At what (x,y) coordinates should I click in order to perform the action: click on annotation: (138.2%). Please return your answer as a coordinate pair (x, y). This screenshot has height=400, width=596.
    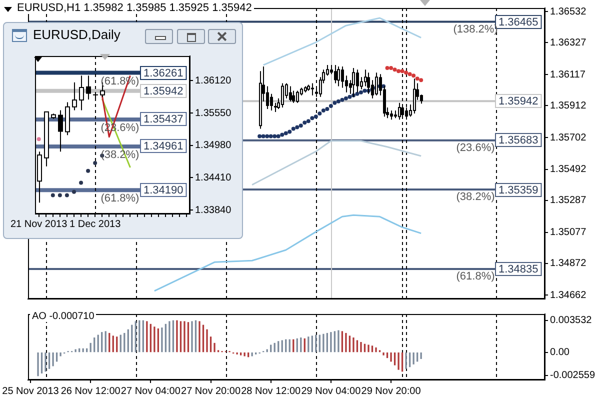
    Looking at the image, I should click on (475, 29).